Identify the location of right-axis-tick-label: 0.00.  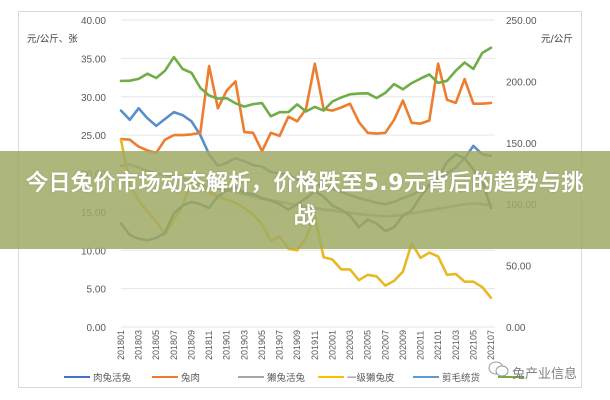
(516, 328).